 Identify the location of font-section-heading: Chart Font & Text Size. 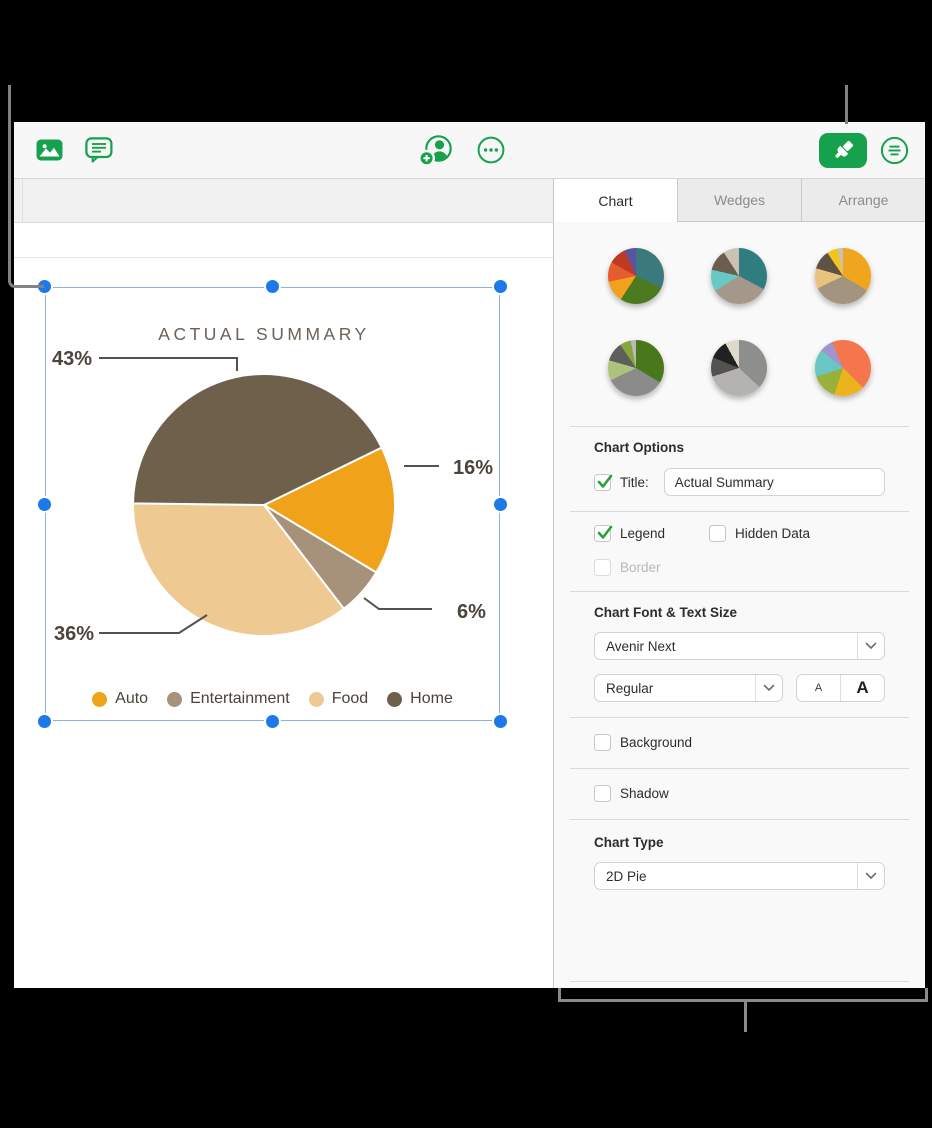
(666, 612).